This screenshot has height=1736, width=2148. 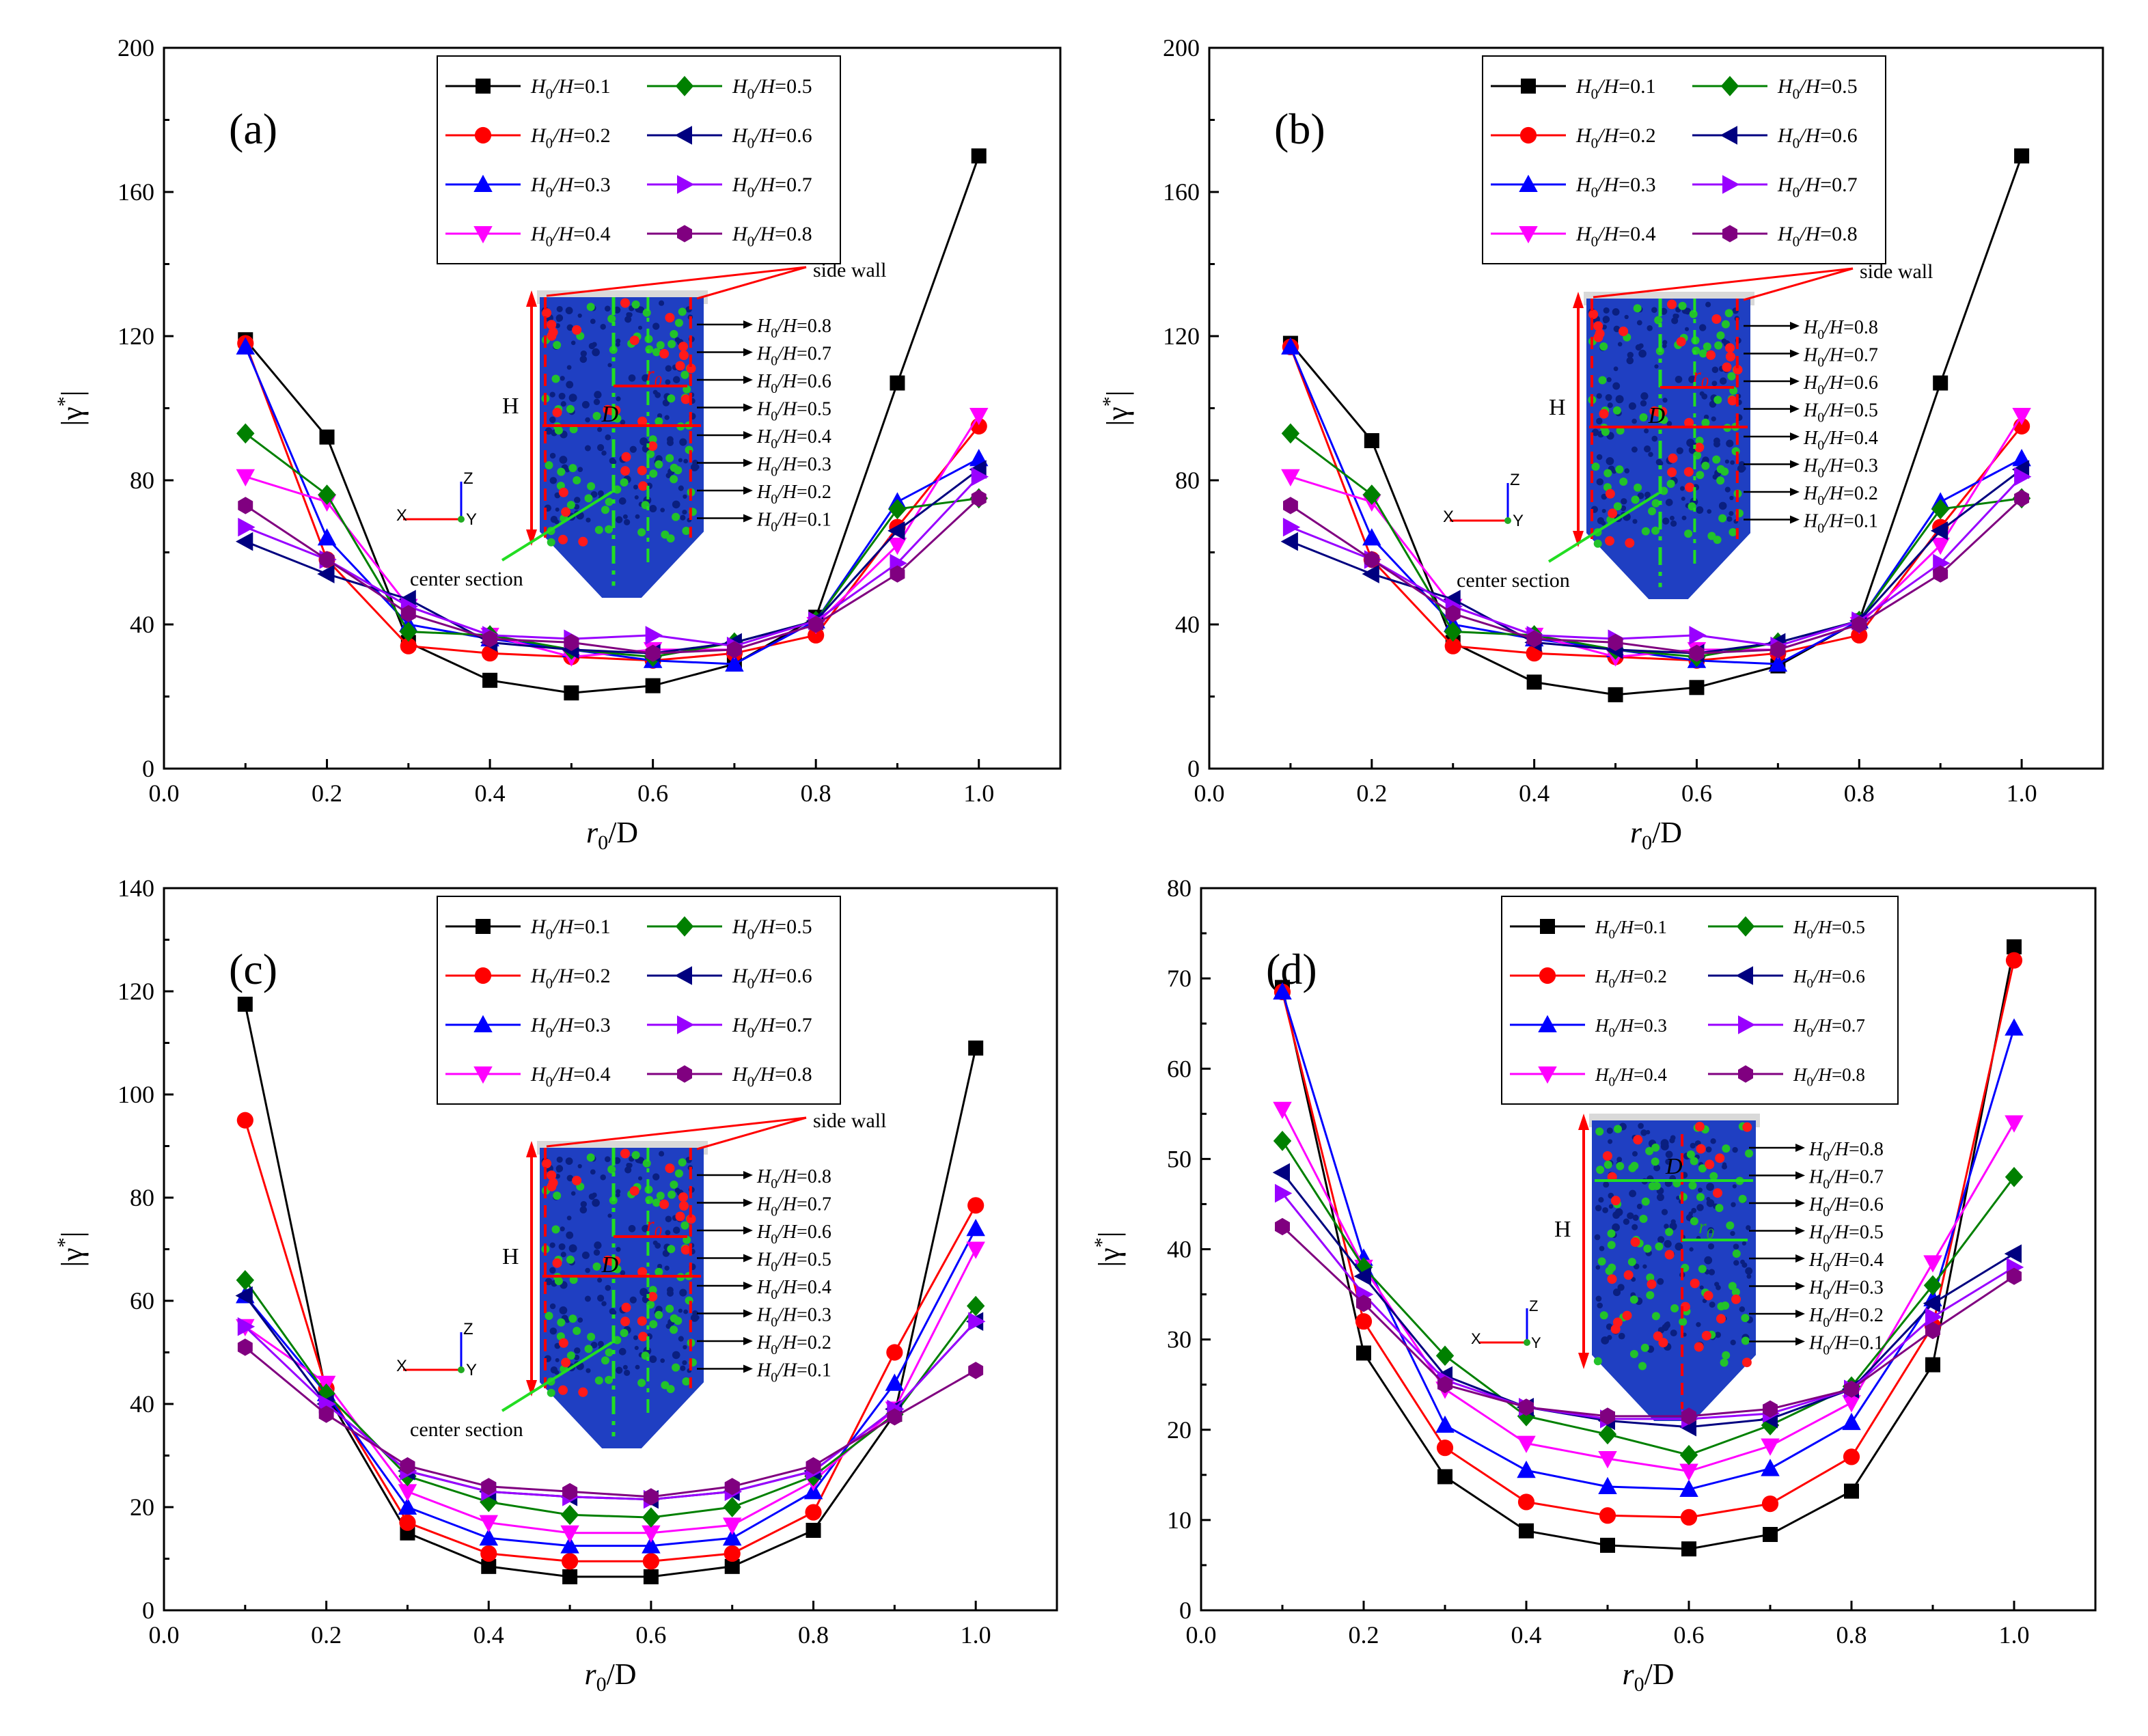 I want to click on x-tick-label: 0.2, so click(x=326, y=1635).